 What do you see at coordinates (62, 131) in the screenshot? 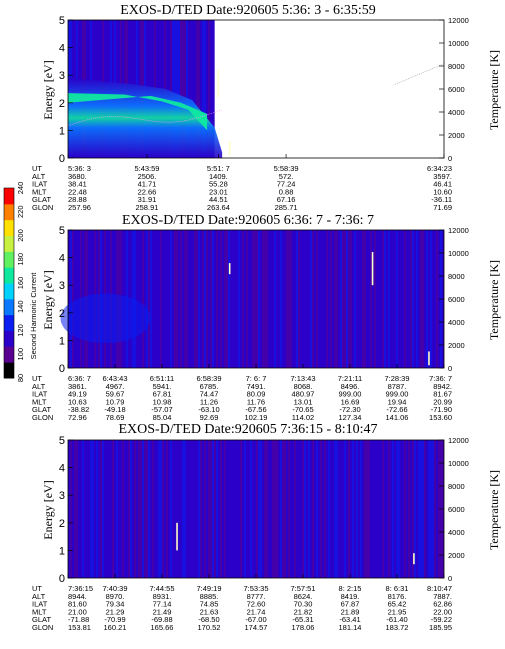
I see `y-tick-label: 1` at bounding box center [62, 131].